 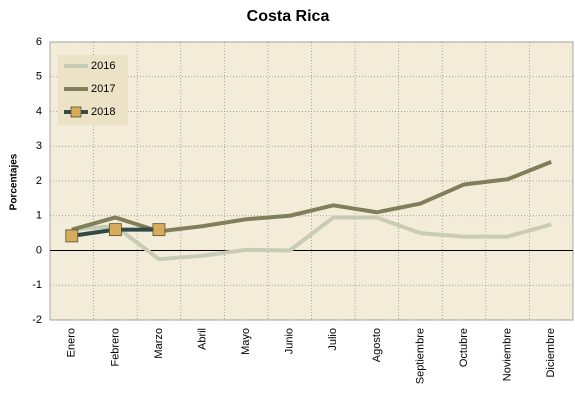 What do you see at coordinates (288, 16) in the screenshot?
I see `chart-title: Costa Rica` at bounding box center [288, 16].